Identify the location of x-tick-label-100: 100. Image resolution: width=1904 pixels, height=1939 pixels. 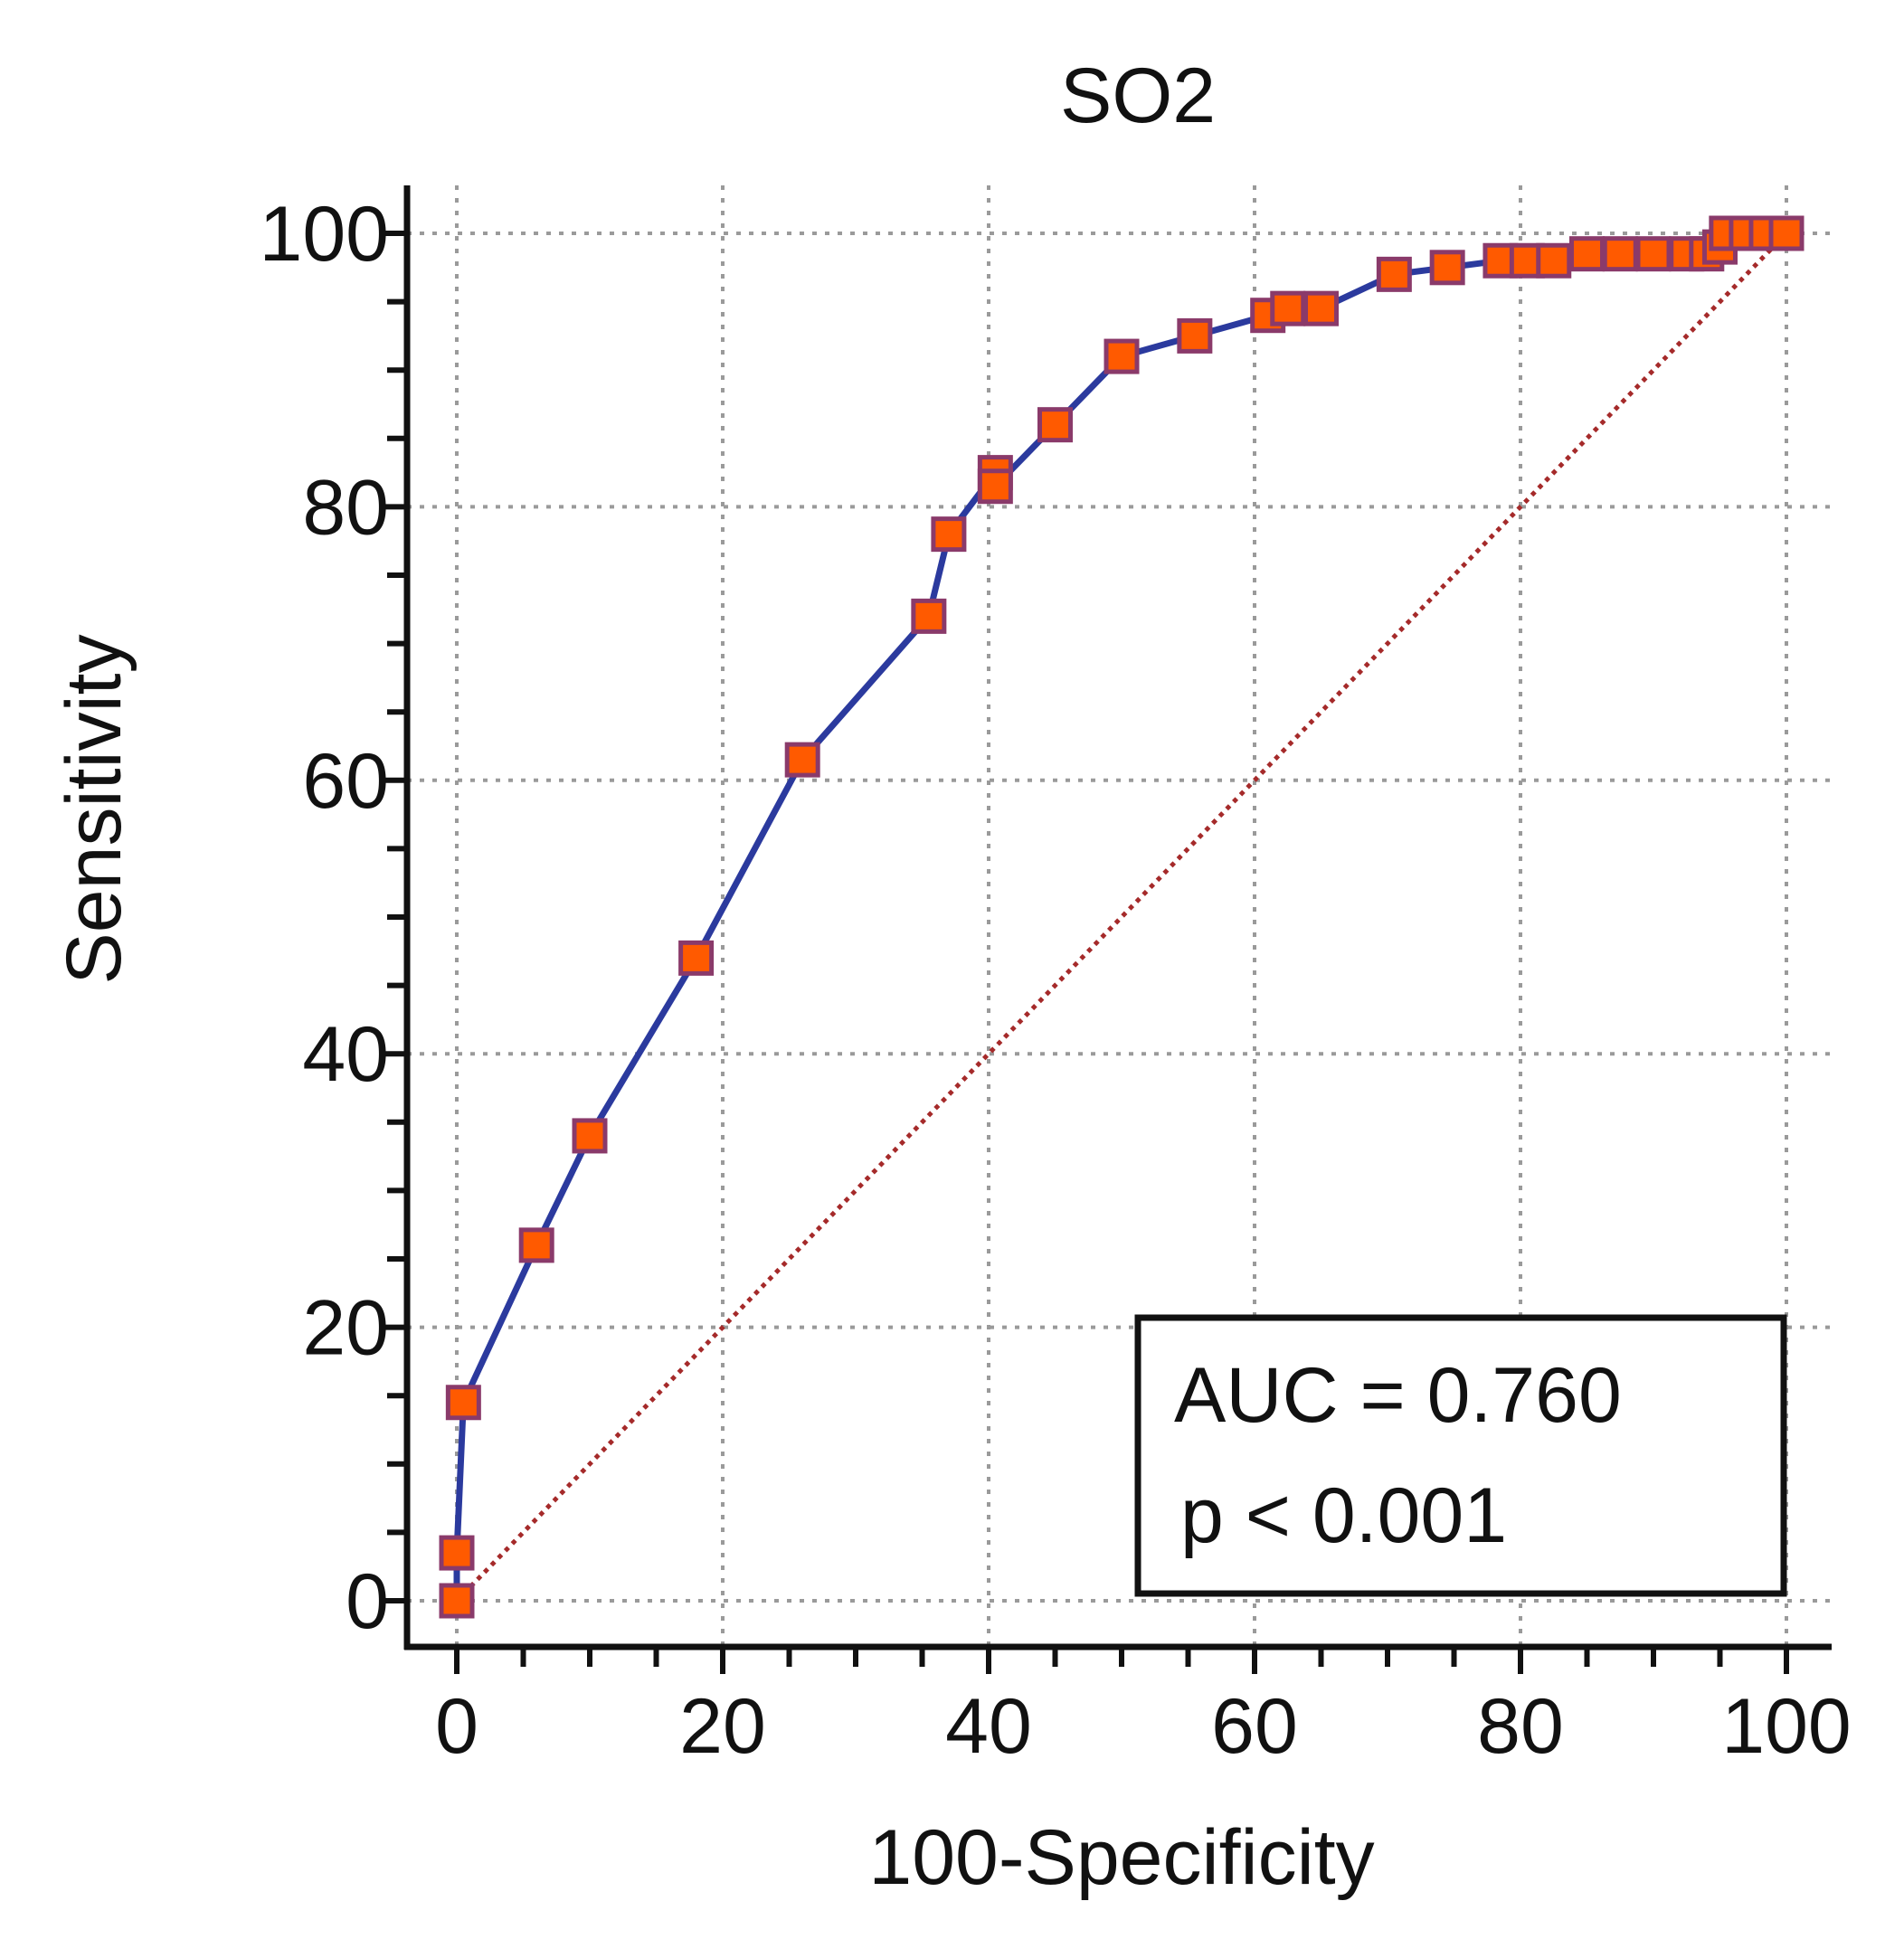
(1786, 1726).